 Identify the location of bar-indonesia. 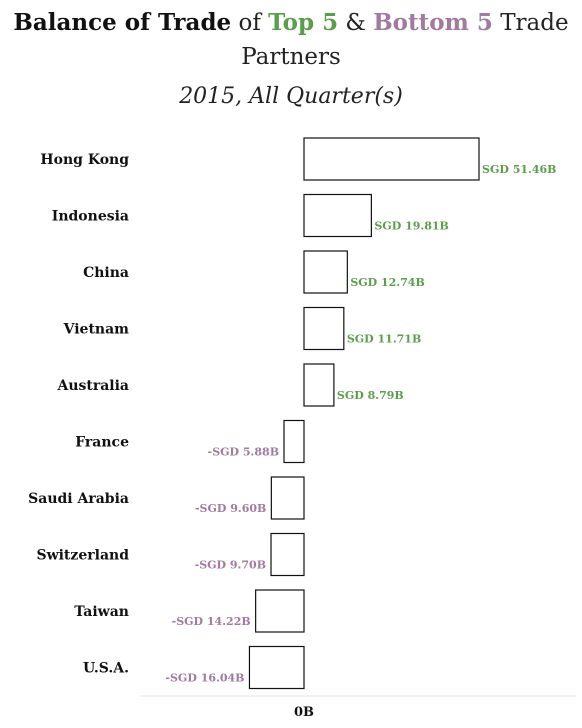
(337, 215).